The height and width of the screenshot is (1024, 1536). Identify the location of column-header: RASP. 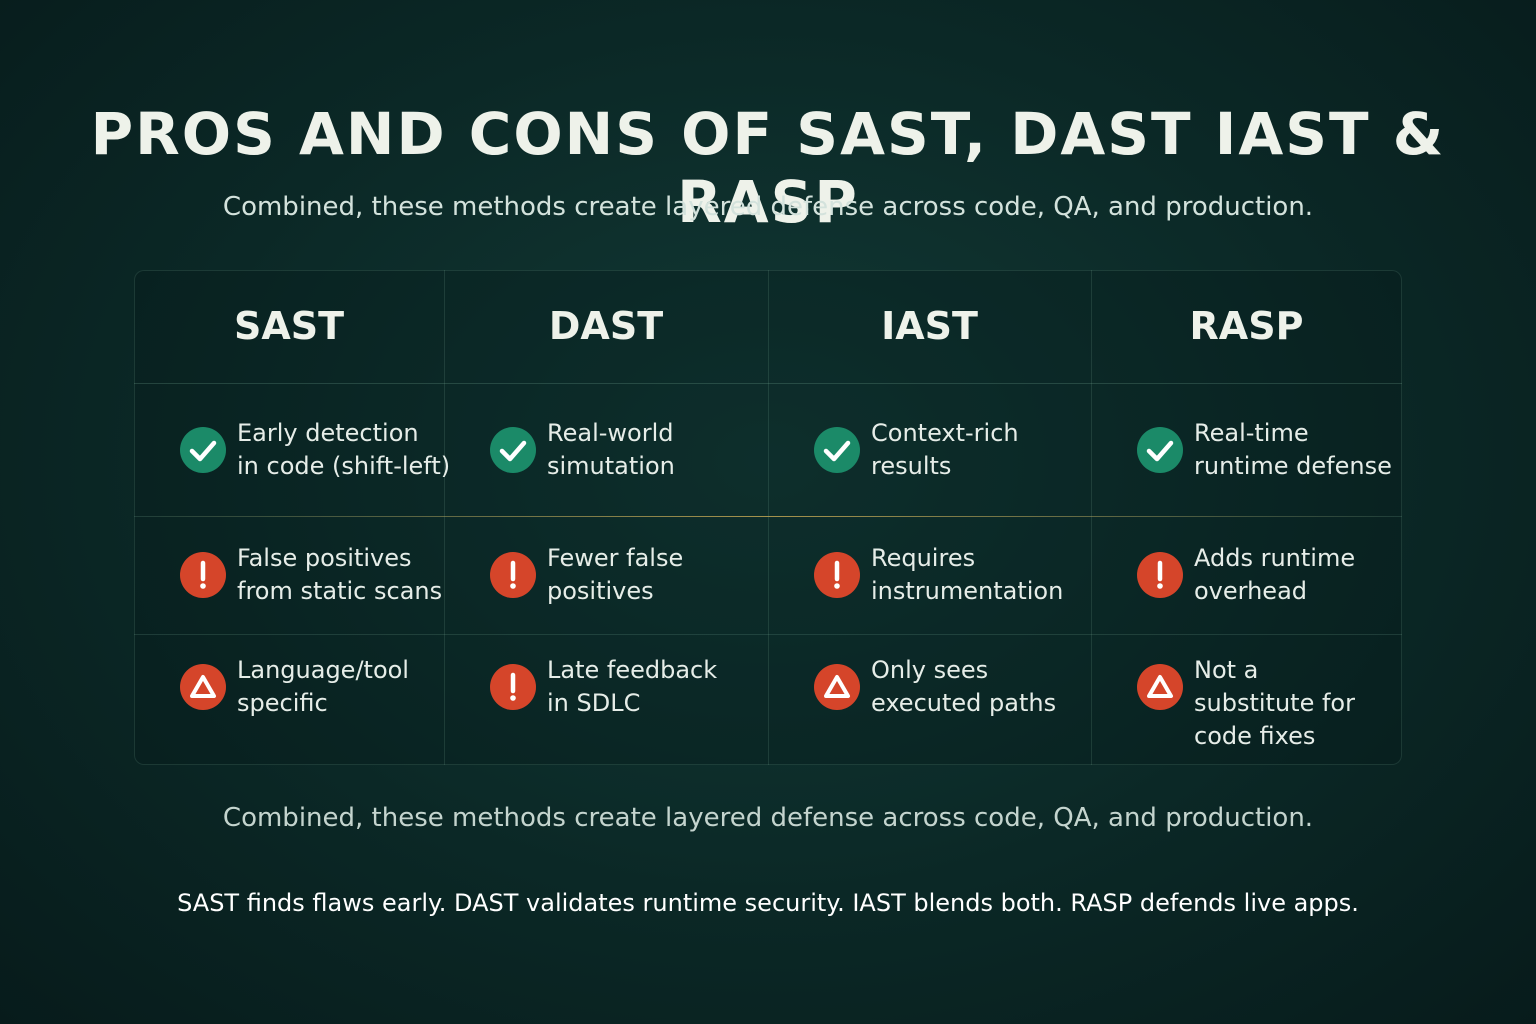
(1246, 326).